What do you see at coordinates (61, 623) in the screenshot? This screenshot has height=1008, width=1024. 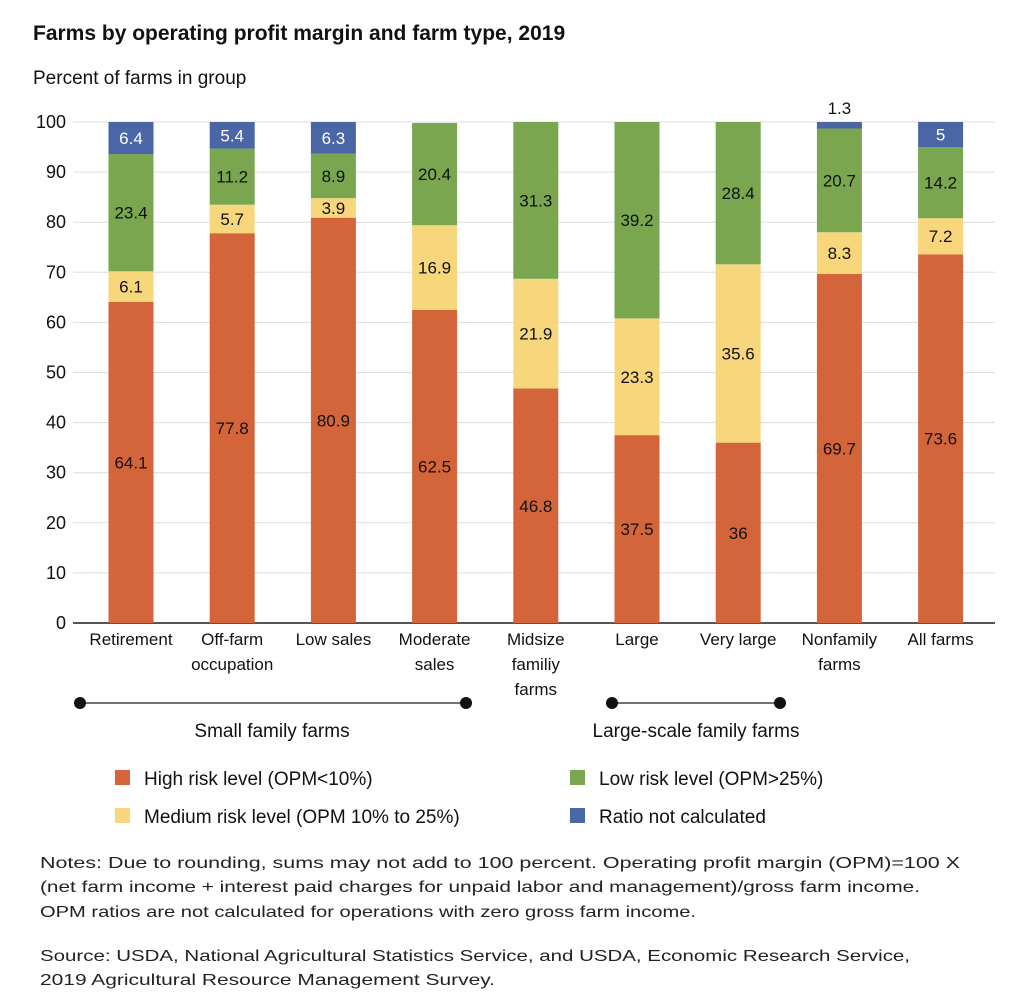 I see `y-tick-label: 0` at bounding box center [61, 623].